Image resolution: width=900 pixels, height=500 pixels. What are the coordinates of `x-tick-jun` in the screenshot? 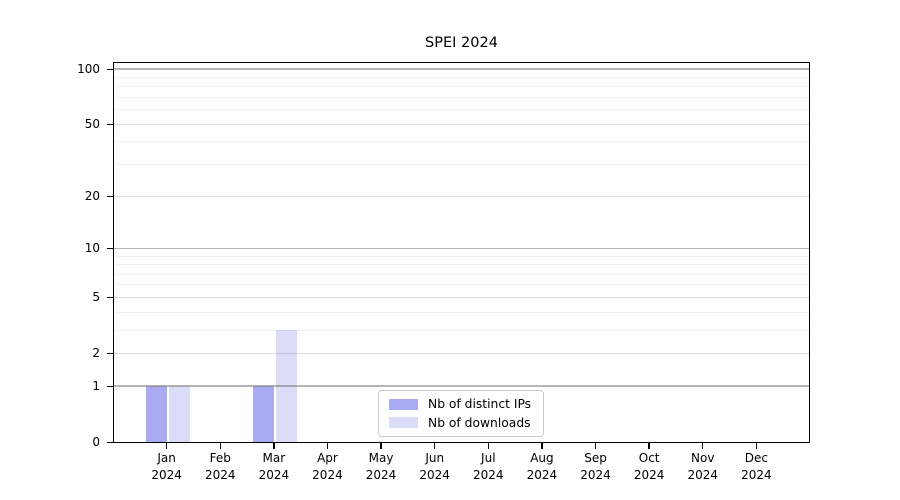 It's located at (434, 446).